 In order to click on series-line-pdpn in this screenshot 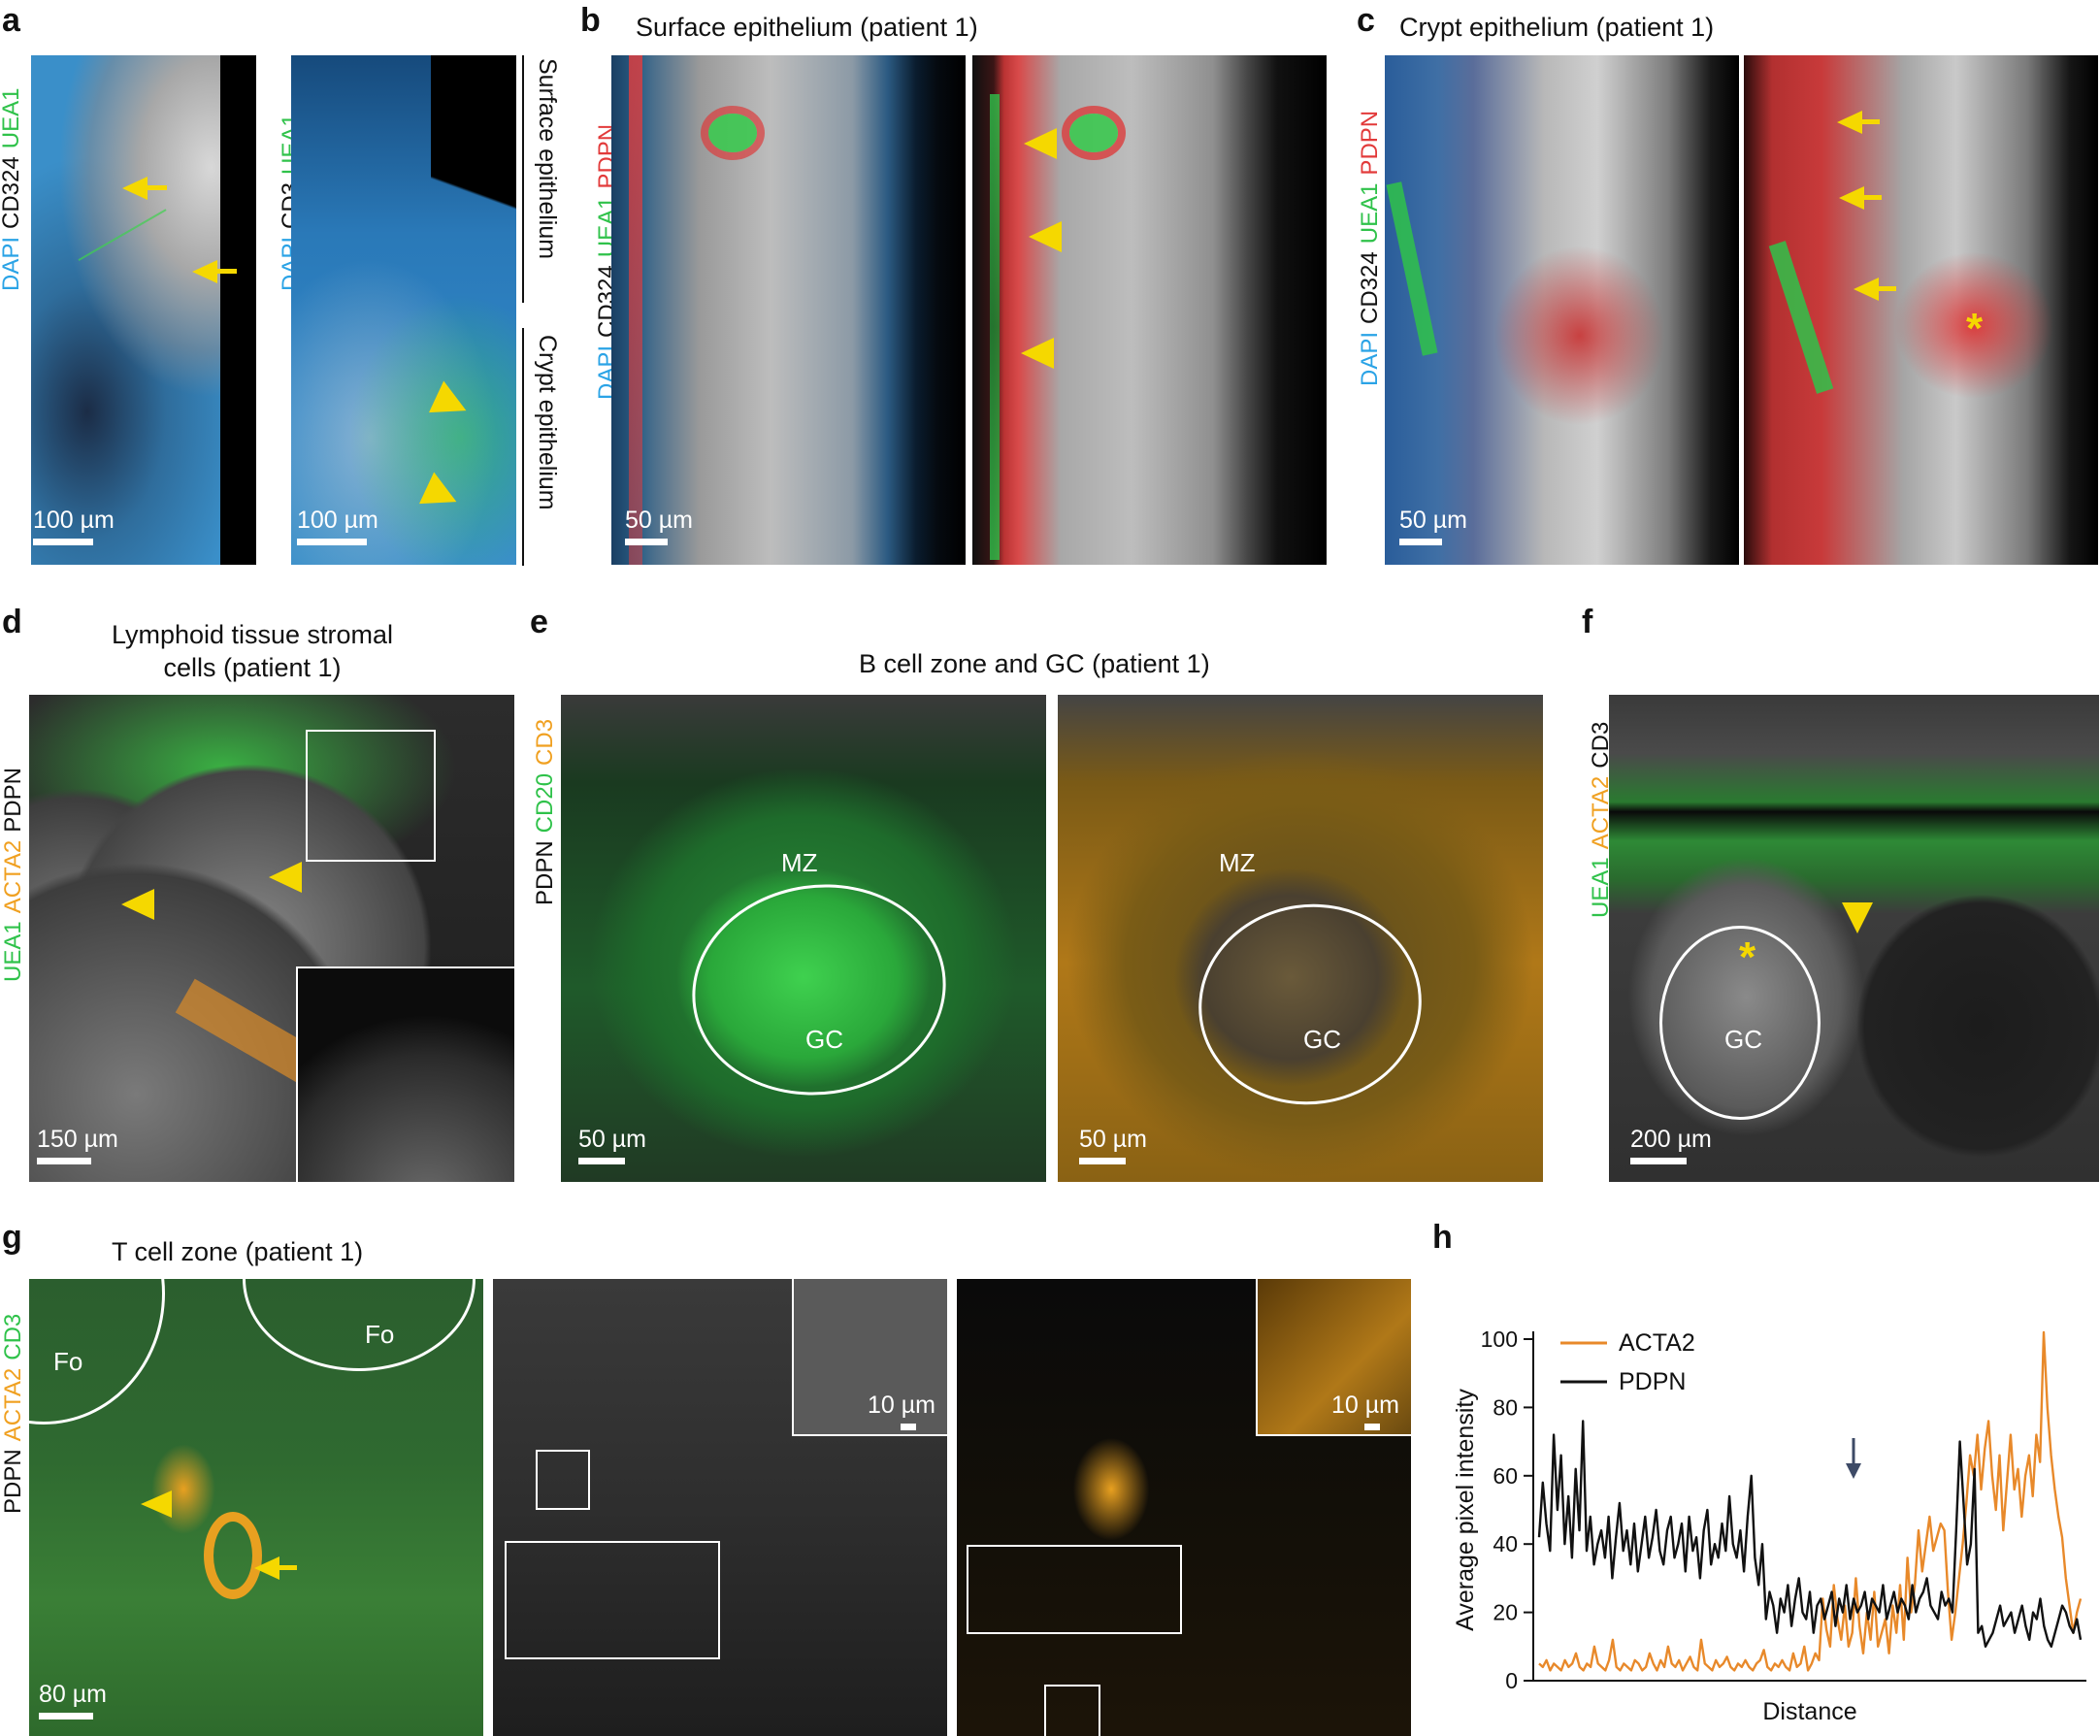, I will do `click(1810, 1534)`.